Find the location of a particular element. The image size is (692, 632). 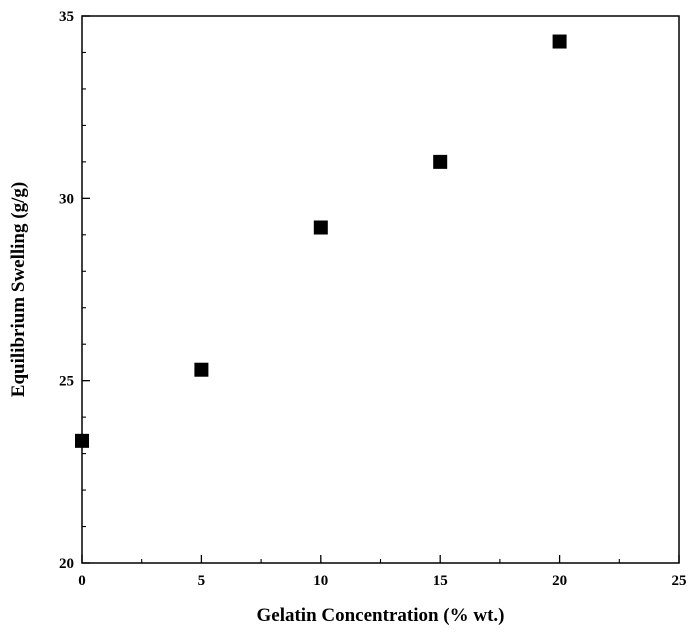

y-tick-label: 20 is located at coordinates (66, 564).